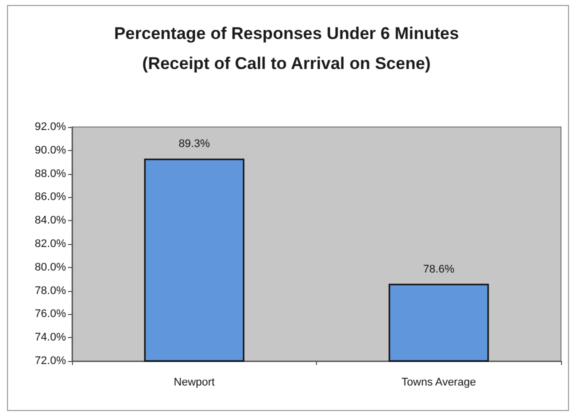 The height and width of the screenshot is (417, 573). Describe the element at coordinates (194, 144) in the screenshot. I see `data-label: 89.3%` at that location.